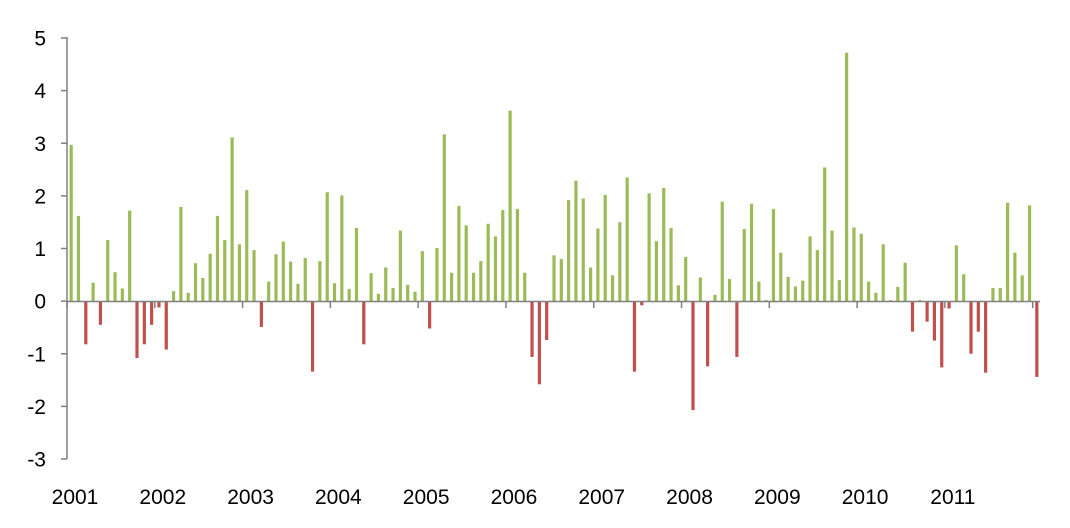  I want to click on y-tick-label: -2, so click(36, 407).